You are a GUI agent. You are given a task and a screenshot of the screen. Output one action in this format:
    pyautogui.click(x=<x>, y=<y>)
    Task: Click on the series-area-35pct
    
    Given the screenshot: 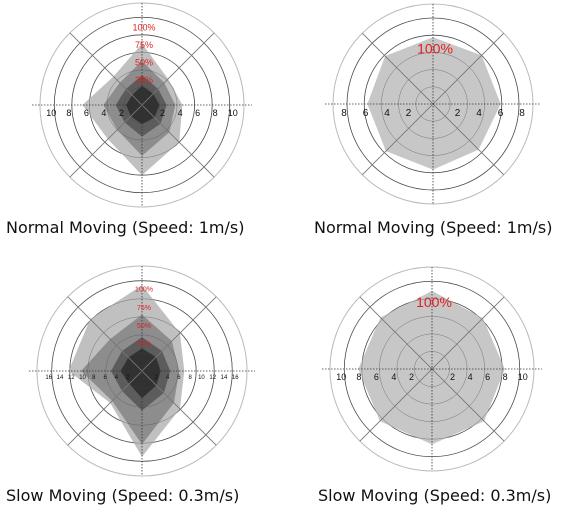 What is the action you would take?
    pyautogui.click(x=140, y=373)
    